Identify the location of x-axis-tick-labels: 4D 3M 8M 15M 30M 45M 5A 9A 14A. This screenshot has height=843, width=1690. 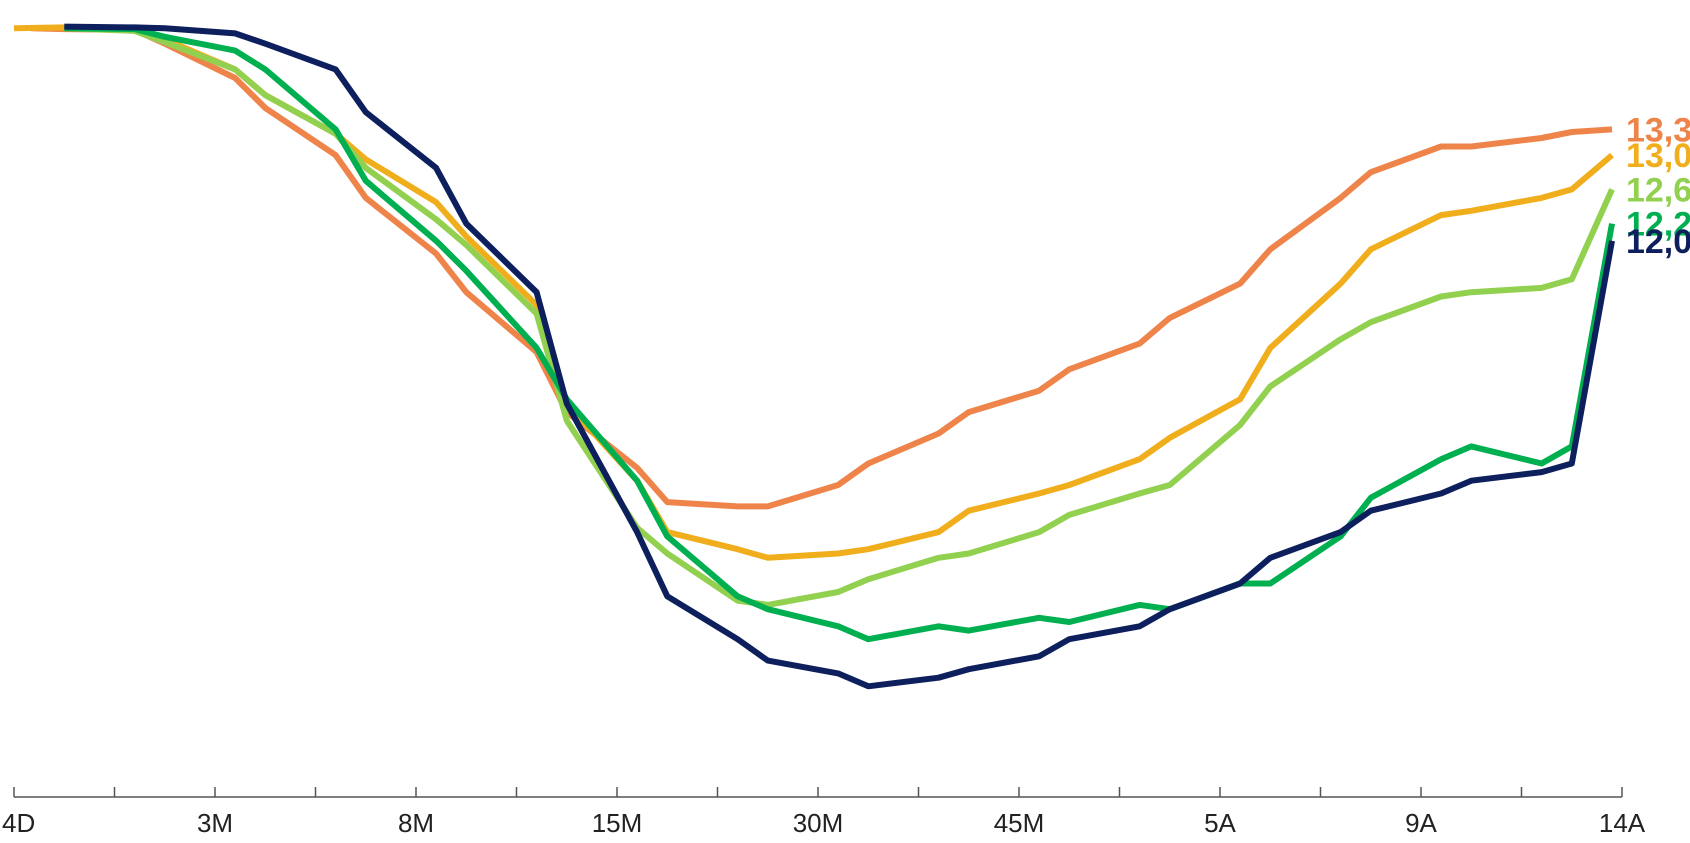
(824, 823).